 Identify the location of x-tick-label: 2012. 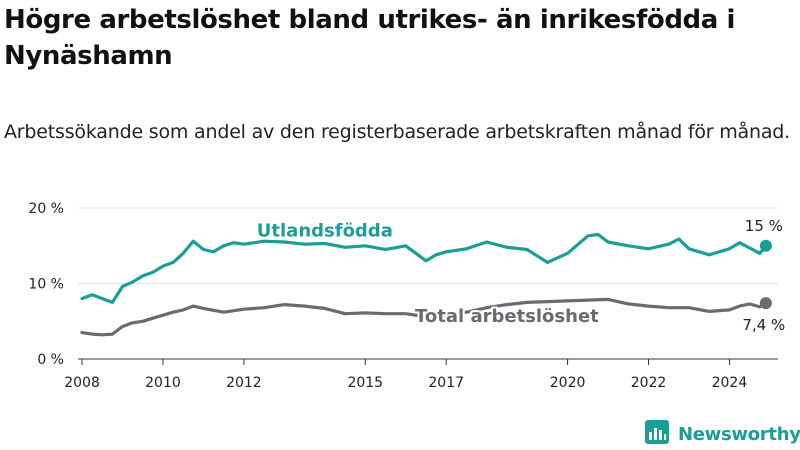
(244, 383).